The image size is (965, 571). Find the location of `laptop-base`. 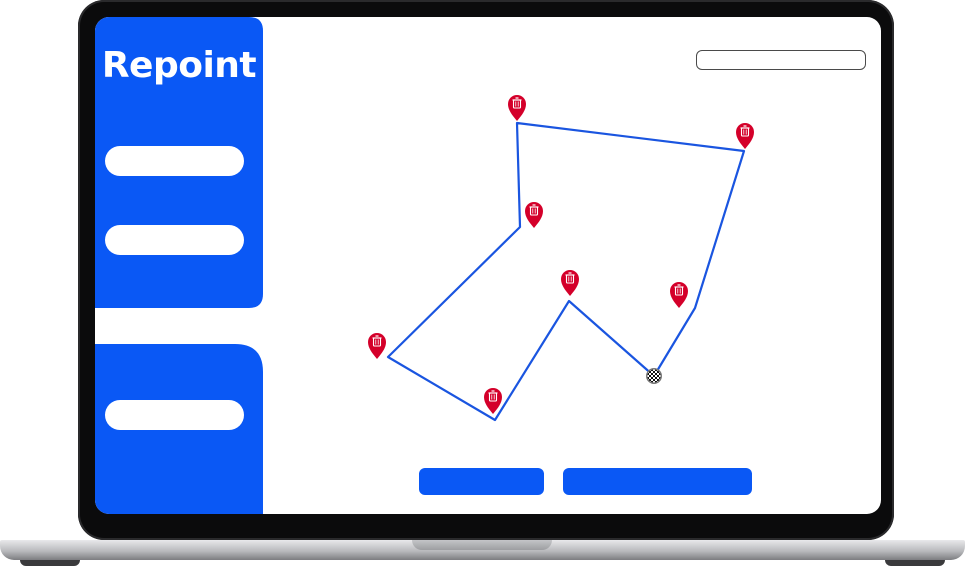

laptop-base is located at coordinates (482, 550).